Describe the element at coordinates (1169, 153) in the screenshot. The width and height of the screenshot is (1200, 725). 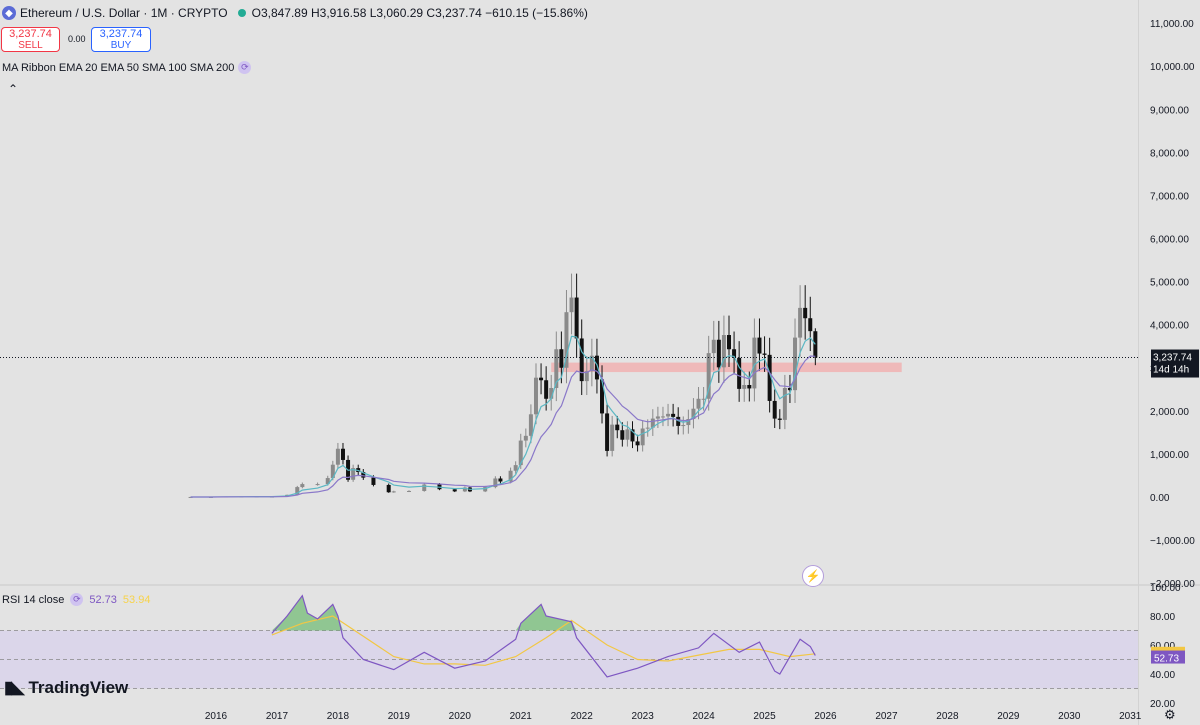
I see `price-tick-label: 8,000.00` at that location.